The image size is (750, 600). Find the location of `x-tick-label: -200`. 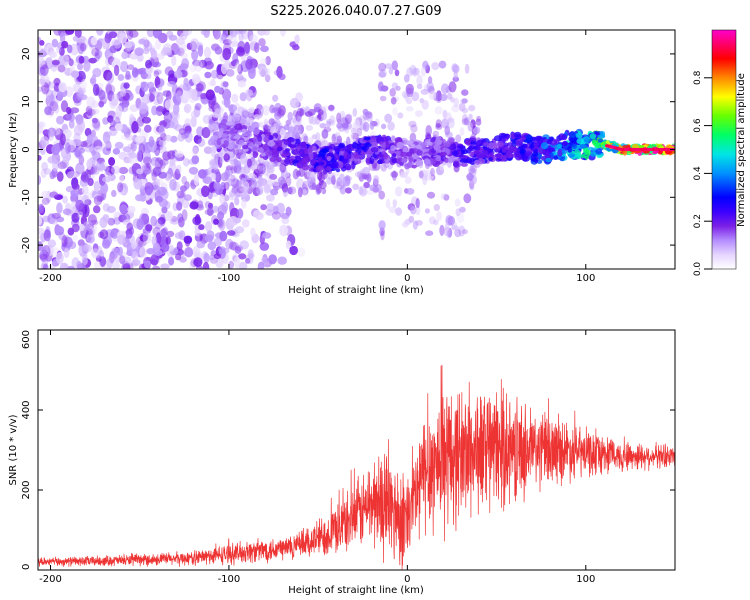

x-tick-label: -200 is located at coordinates (50, 579).